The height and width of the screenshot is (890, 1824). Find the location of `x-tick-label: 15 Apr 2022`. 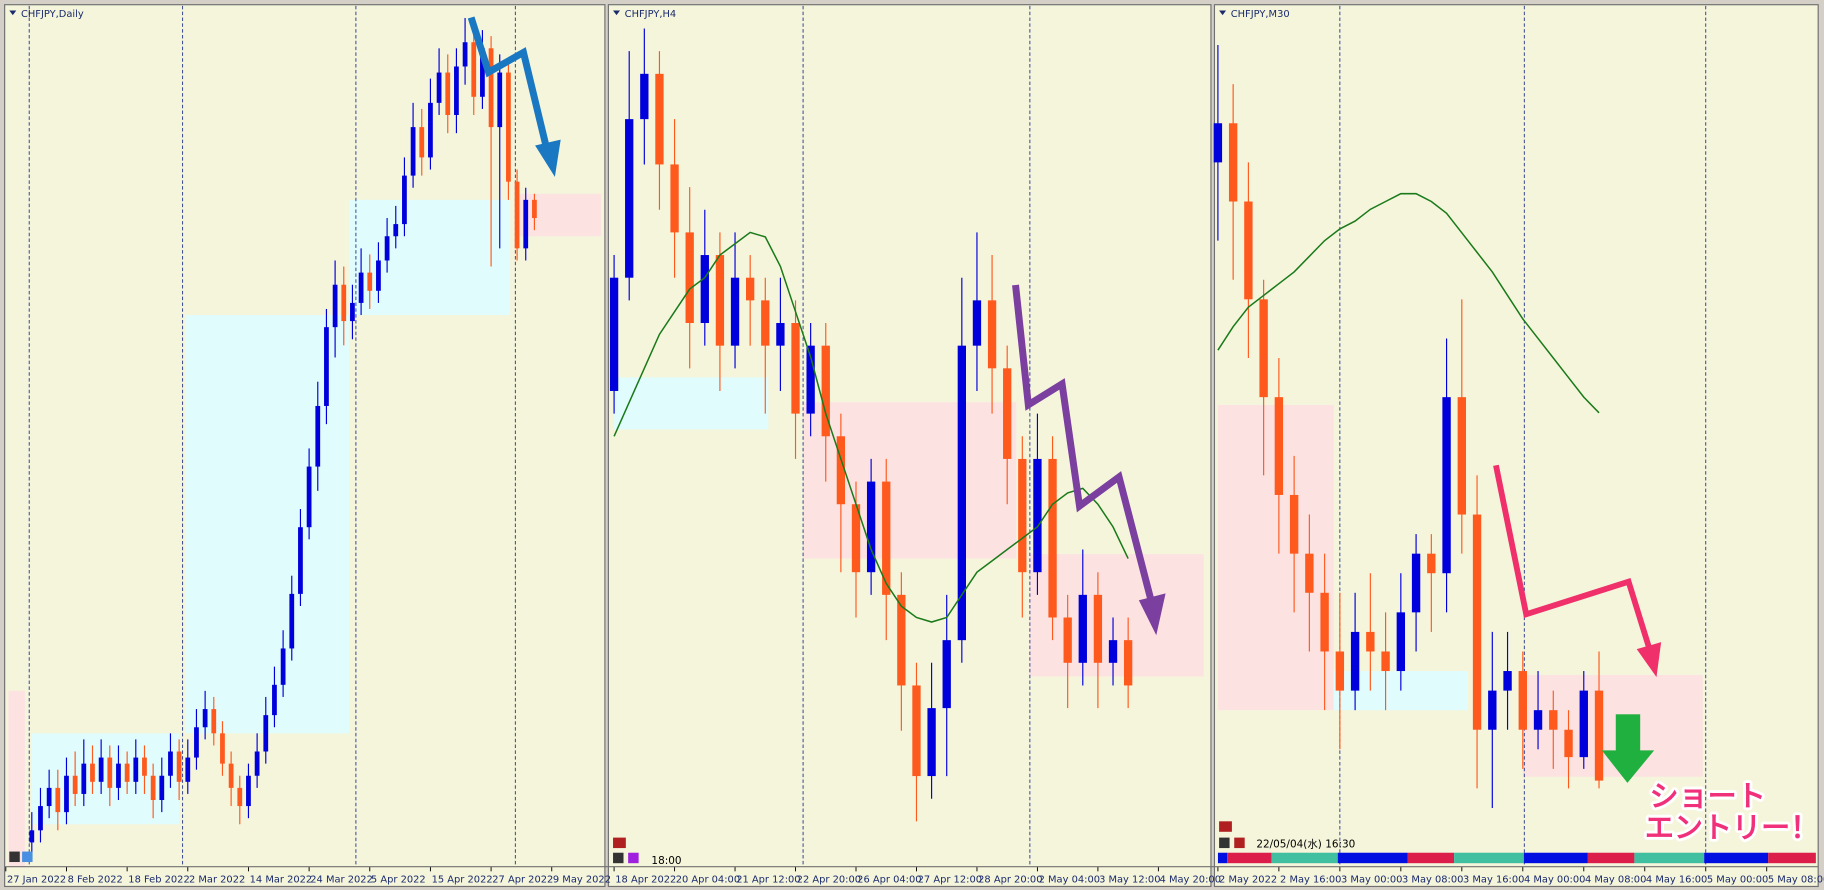

x-tick-label: 15 Apr 2022 is located at coordinates (462, 879).